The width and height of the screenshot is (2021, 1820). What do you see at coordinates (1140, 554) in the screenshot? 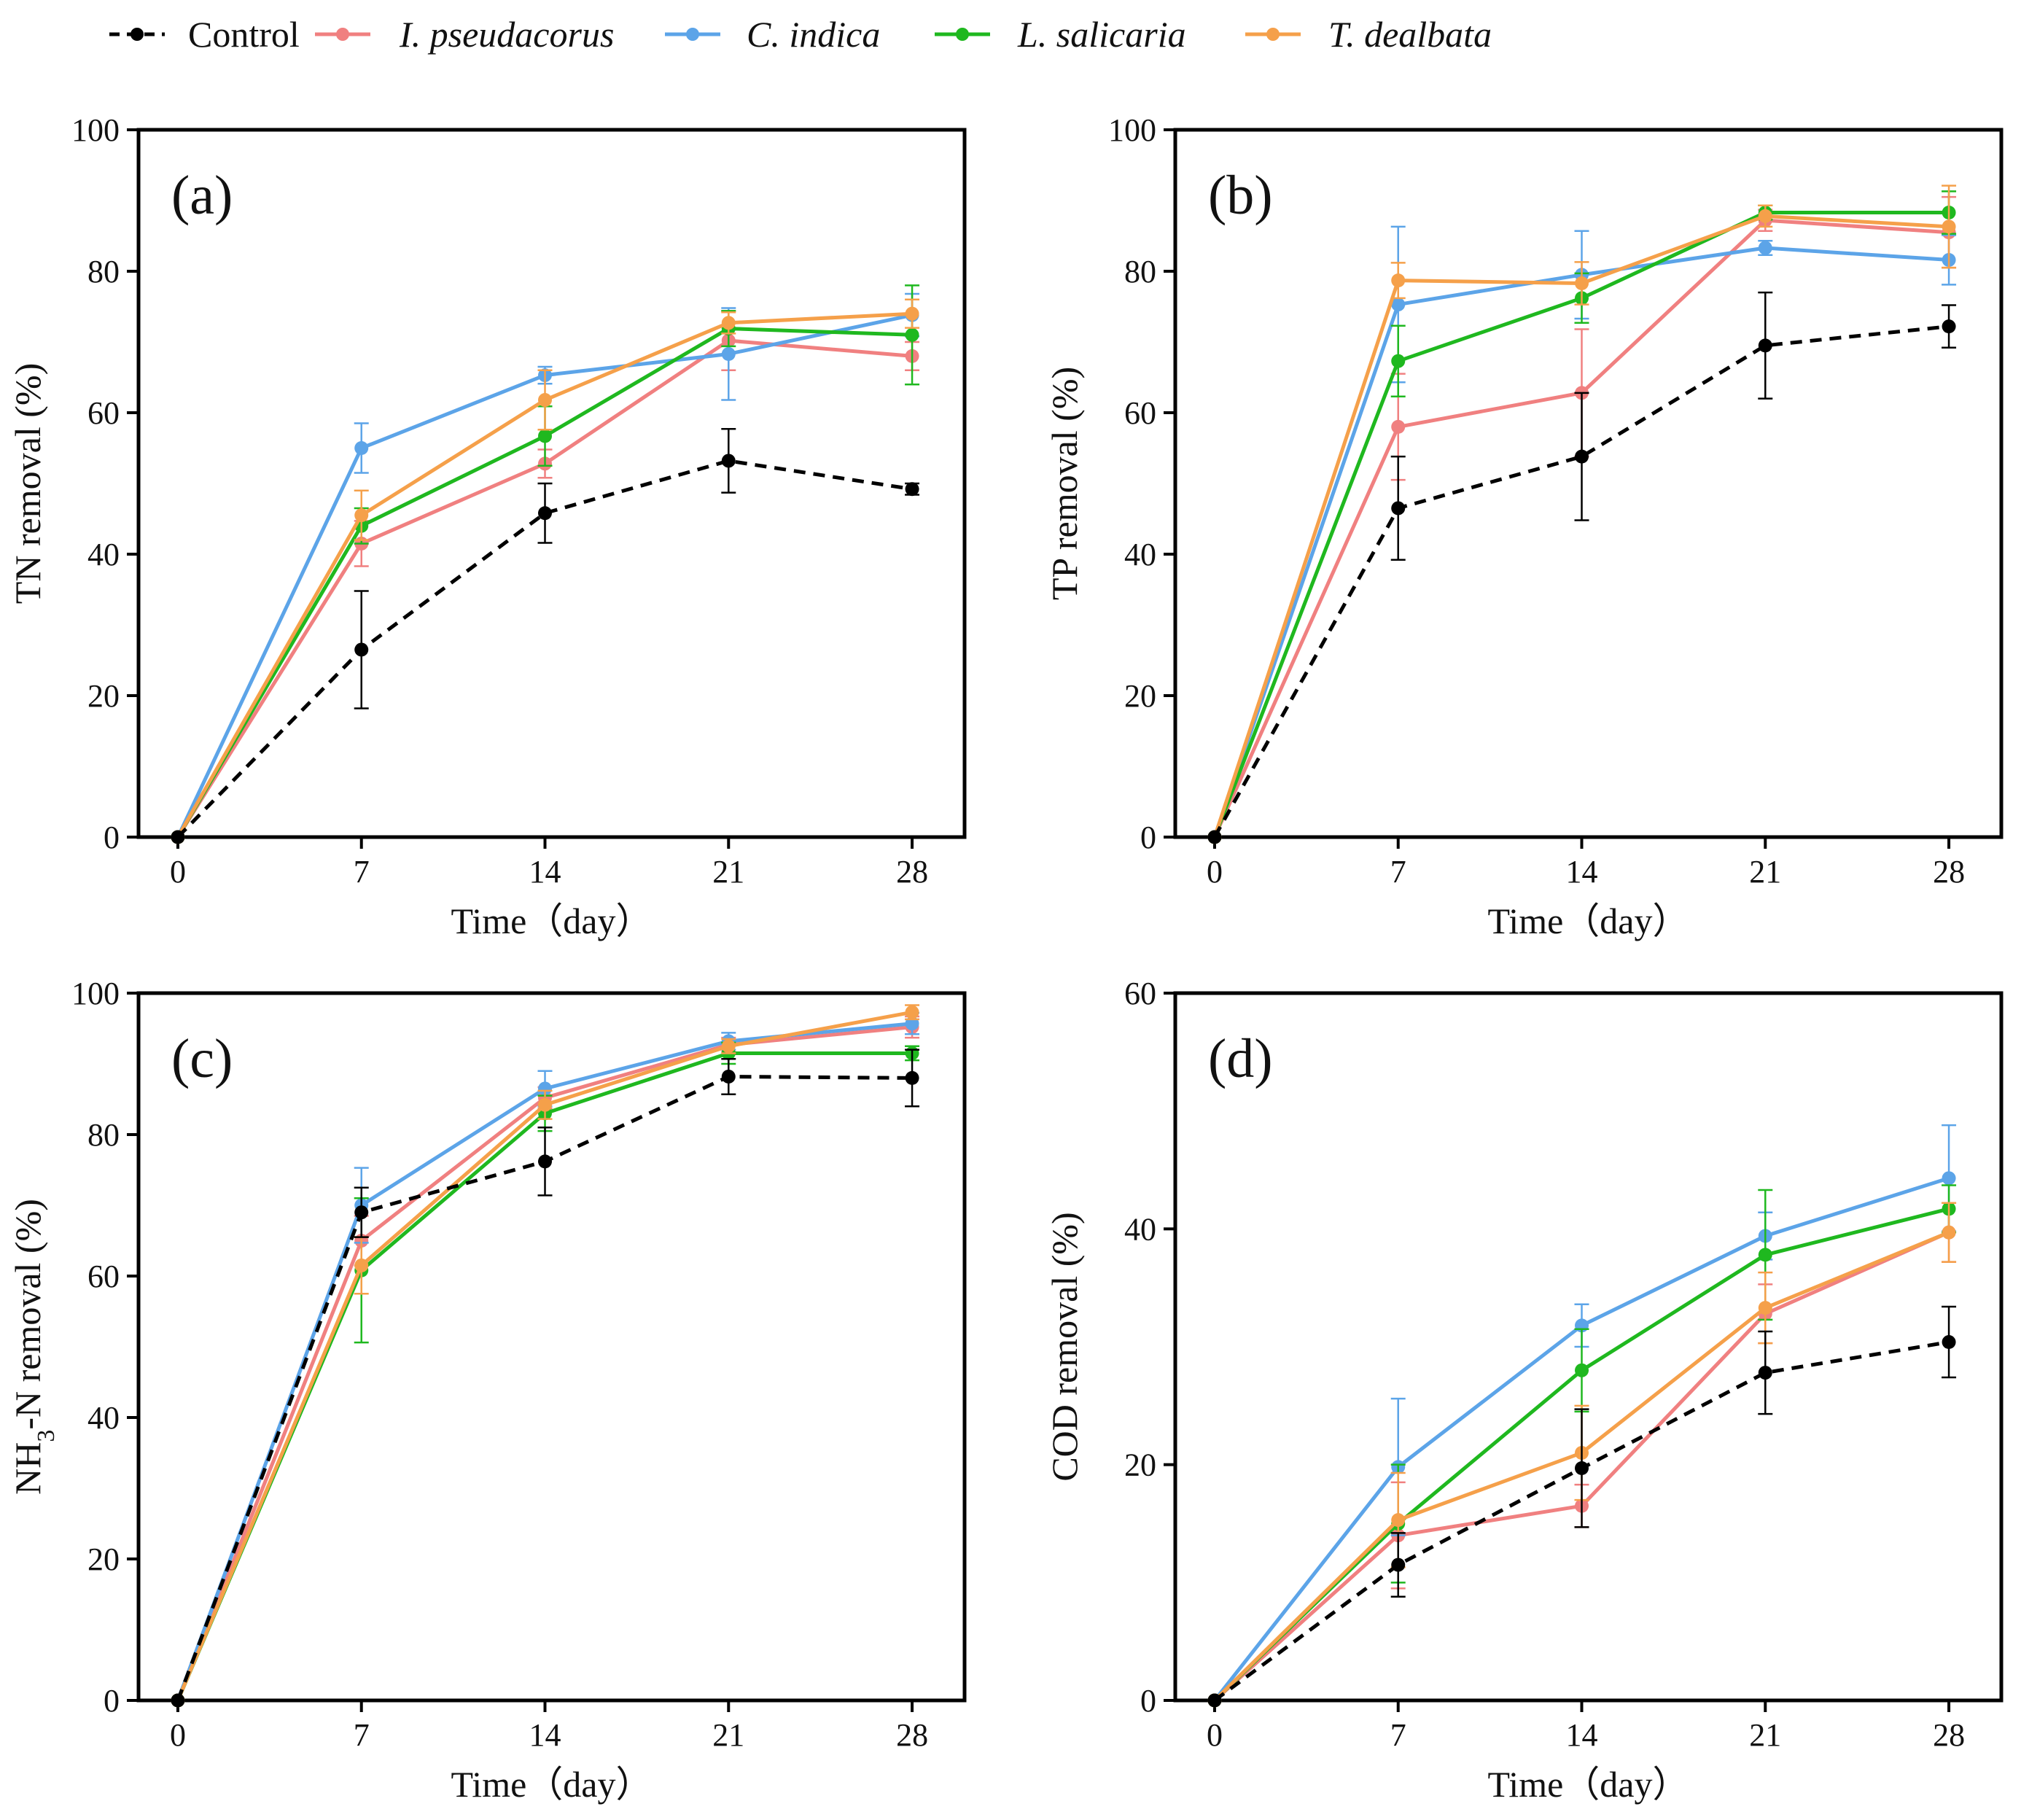
I see `panel-b-ytick-label-40: 40` at bounding box center [1140, 554].